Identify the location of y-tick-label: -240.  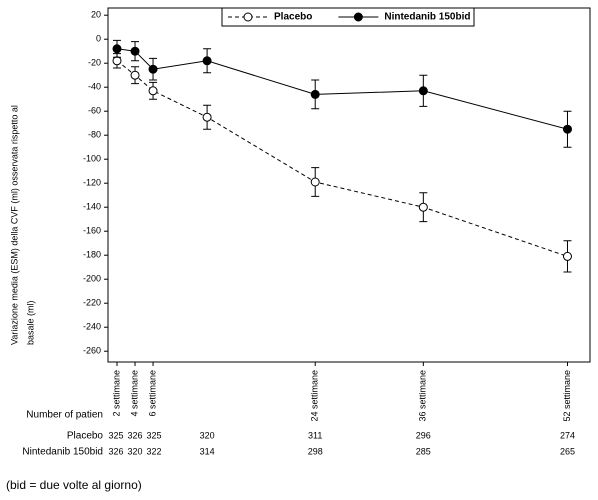
(92, 327).